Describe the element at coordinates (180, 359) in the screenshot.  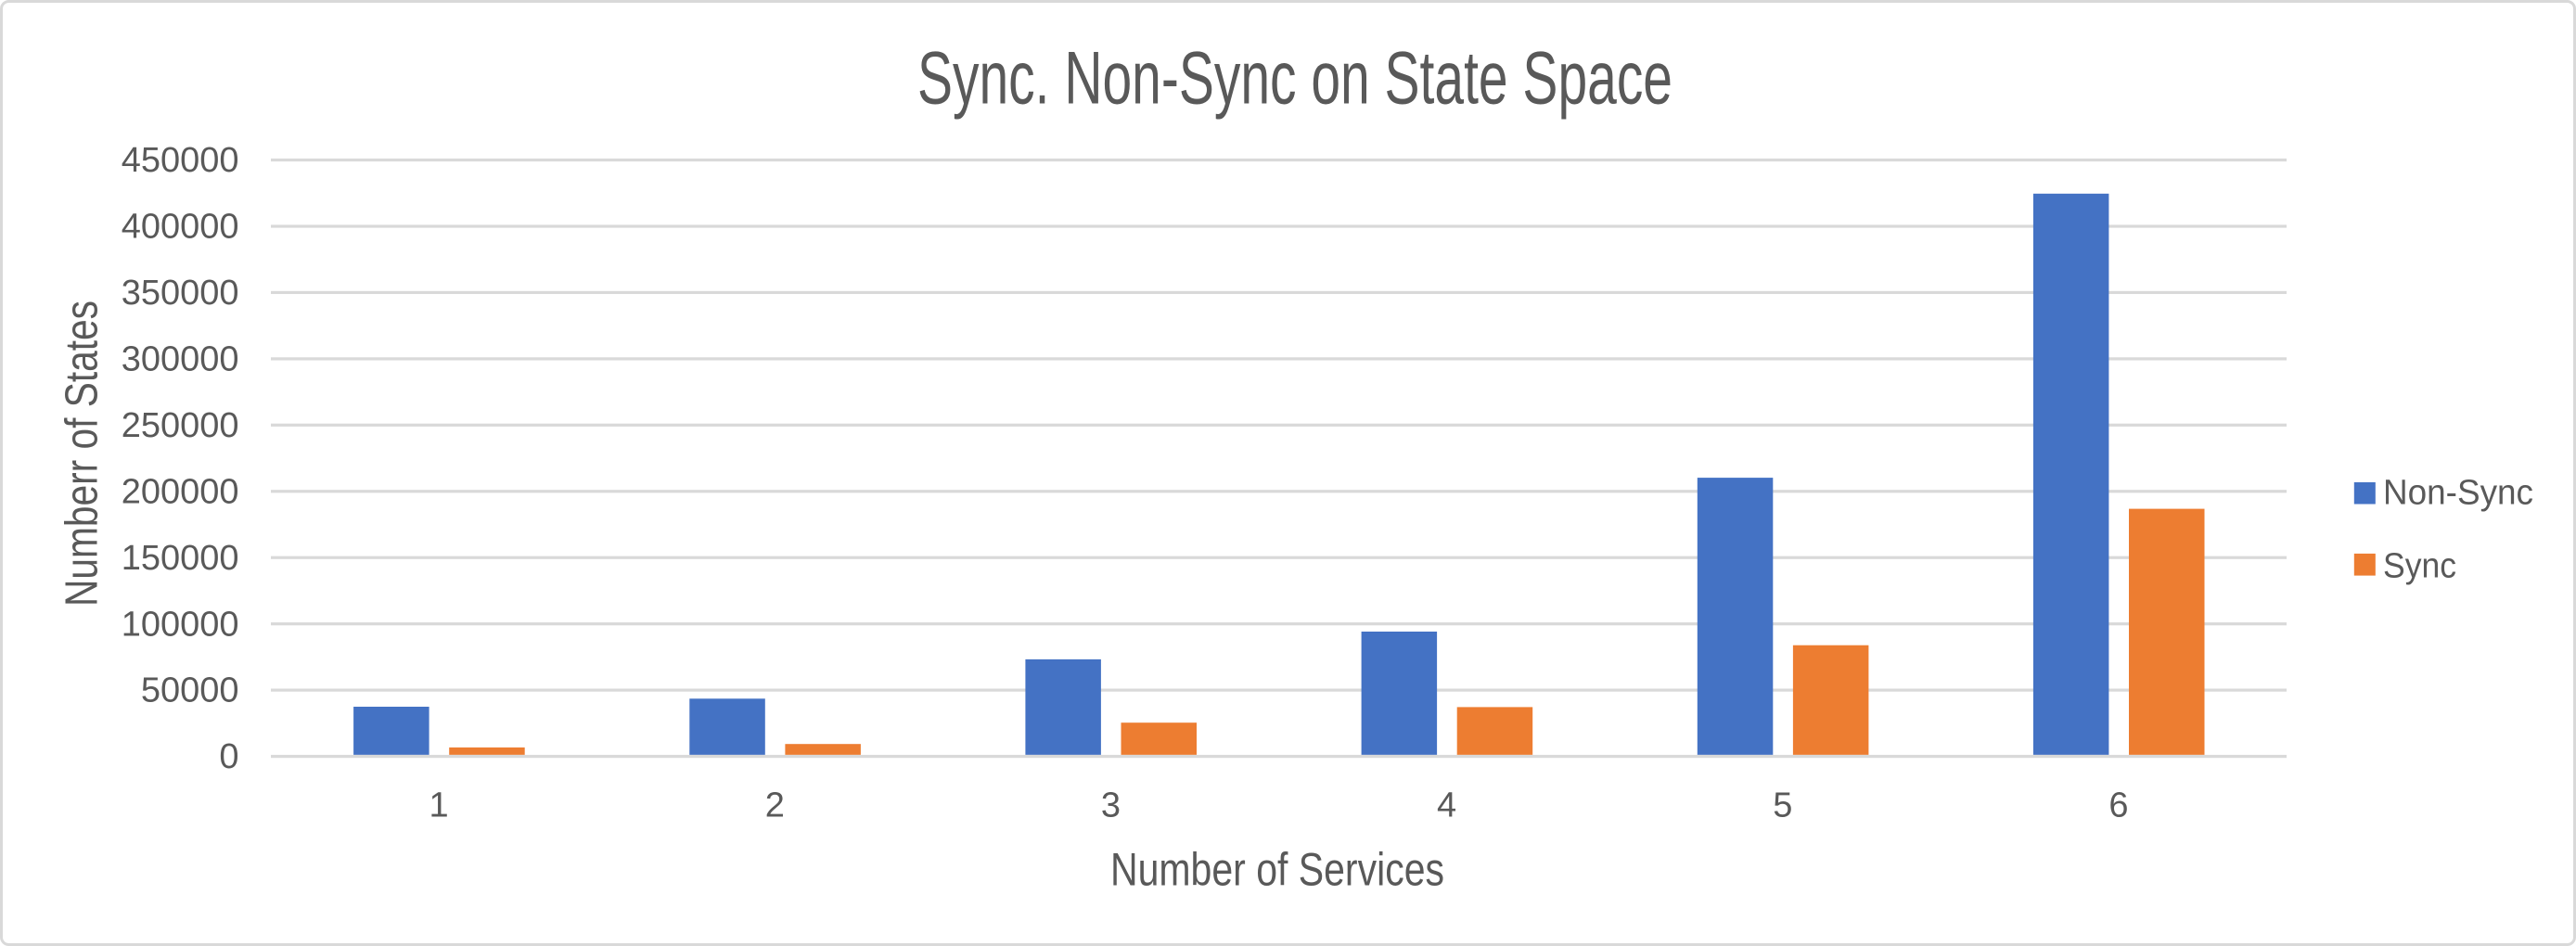
I see `svg-text: 300000` at that location.